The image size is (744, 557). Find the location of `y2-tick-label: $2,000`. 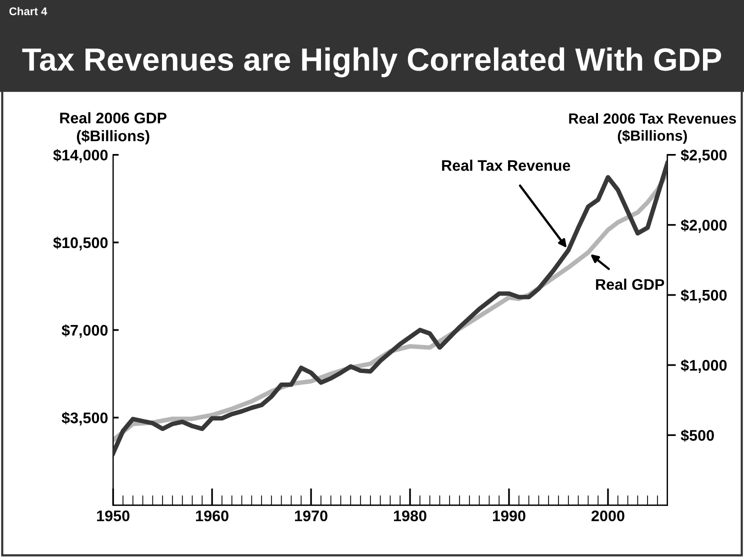

y2-tick-label: $2,000 is located at coordinates (703, 226).